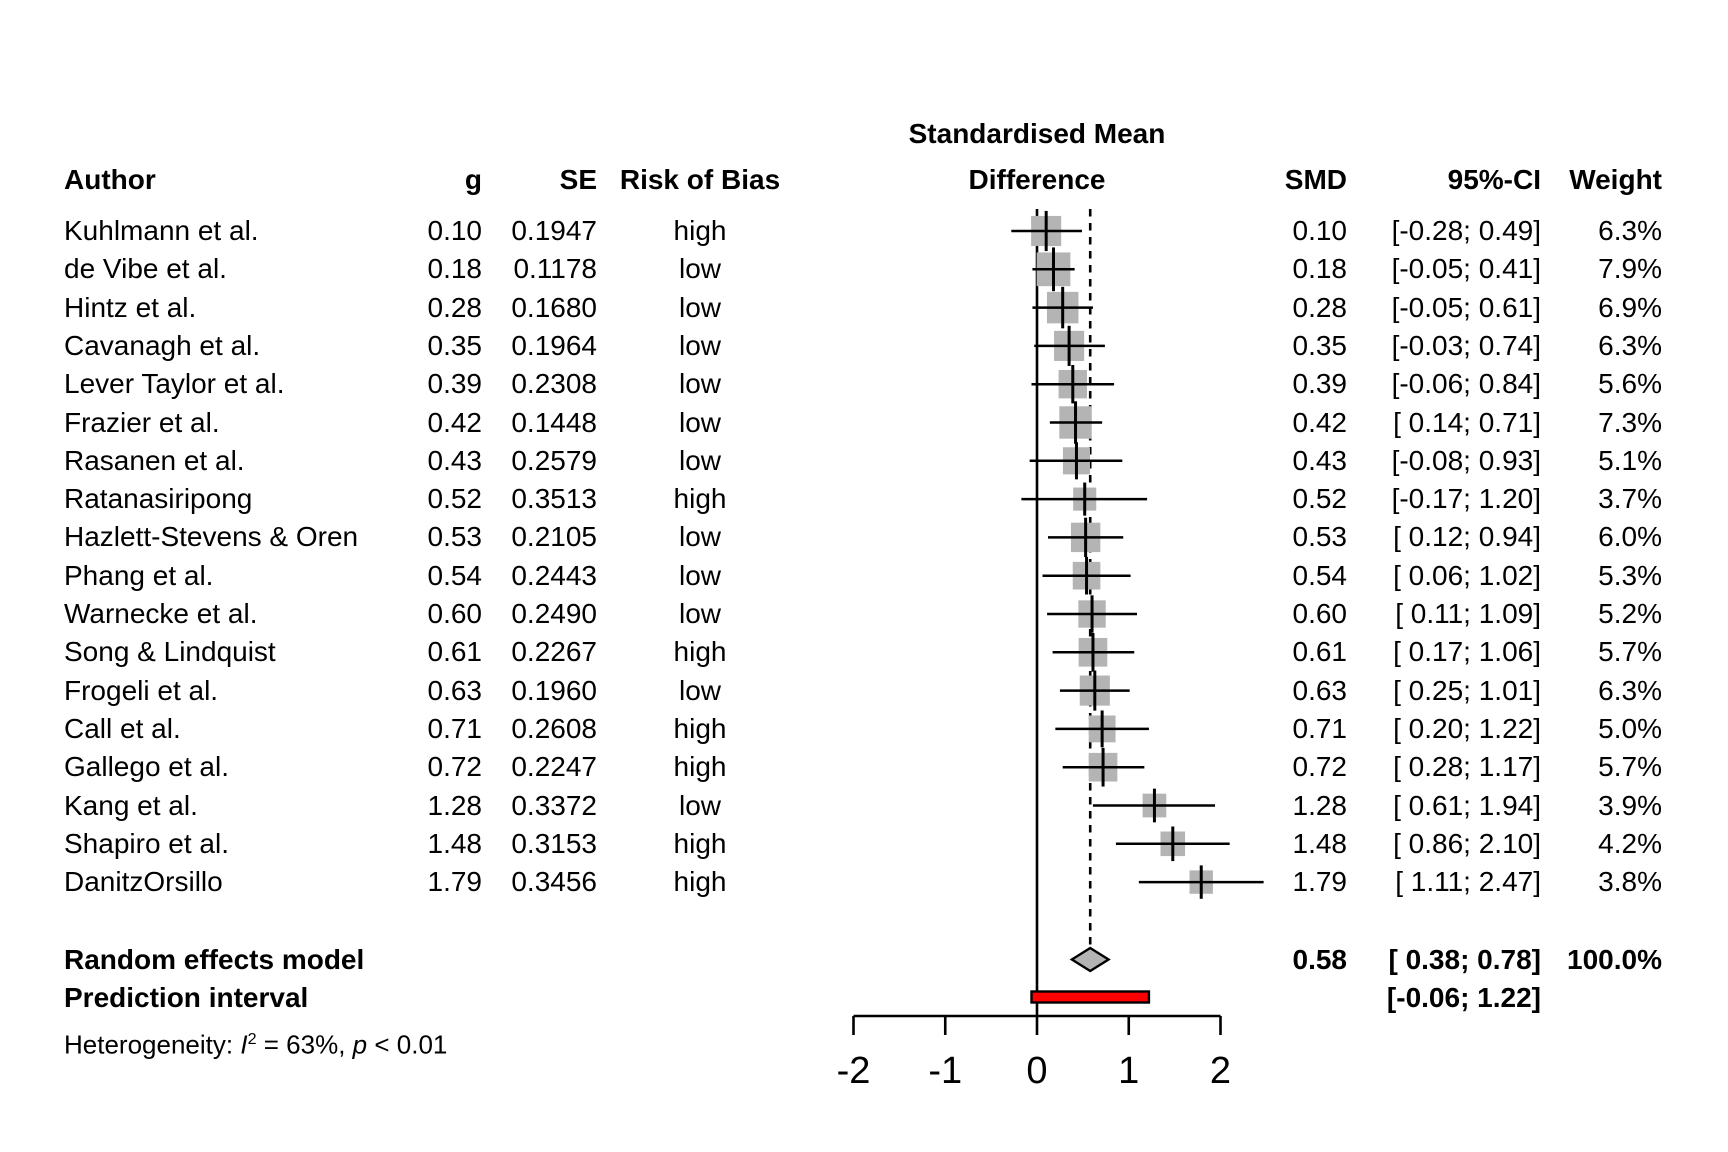  I want to click on study-ci: [ 0.11; 1.09], so click(1468, 613).